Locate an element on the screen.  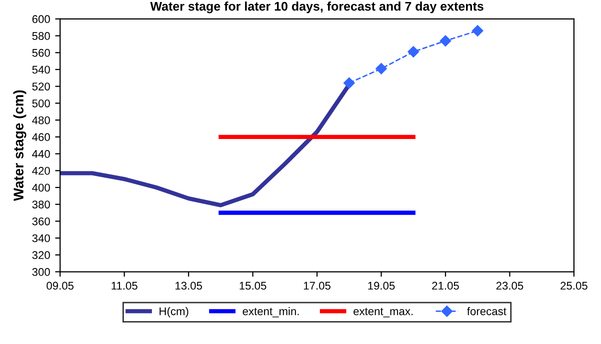
y-tick-label: 560 is located at coordinates (41, 52).